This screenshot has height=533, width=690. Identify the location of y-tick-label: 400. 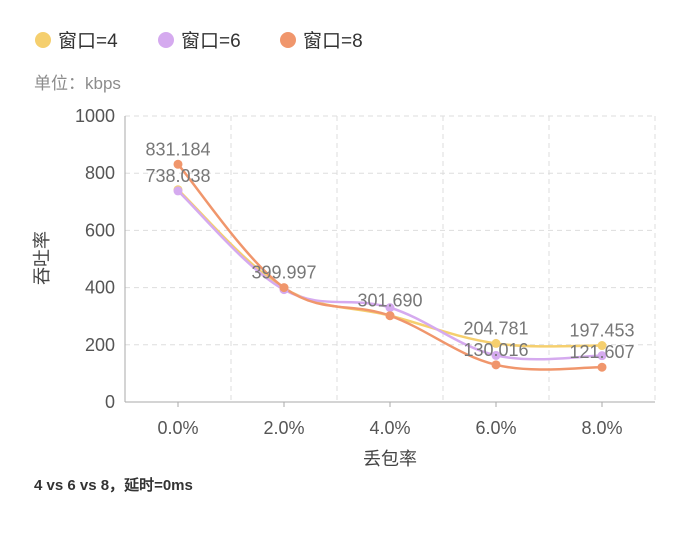
(100, 288).